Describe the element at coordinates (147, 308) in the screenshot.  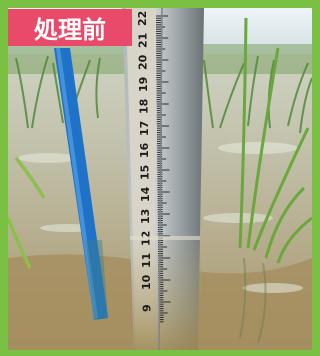
I see `ruler-label: 9` at that location.